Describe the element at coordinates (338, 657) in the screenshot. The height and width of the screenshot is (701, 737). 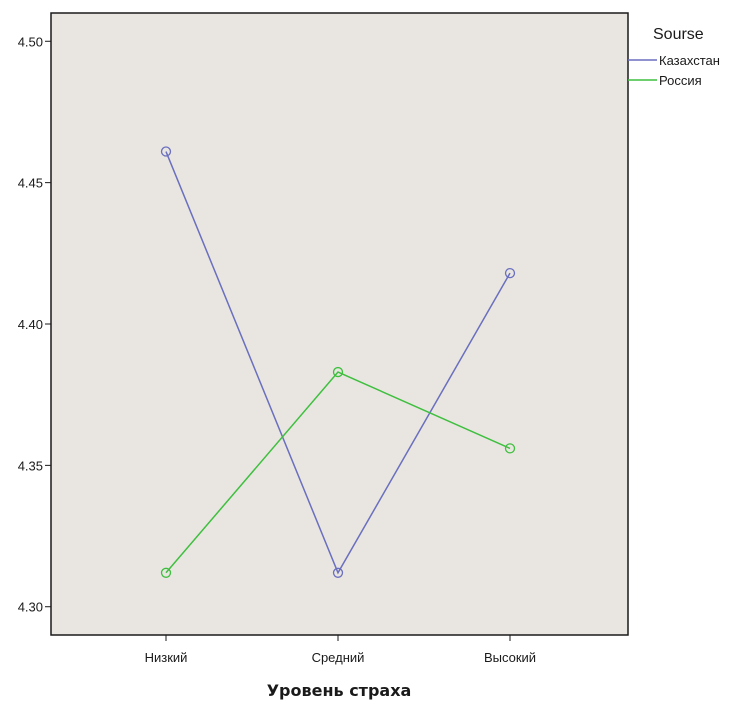
I see `x-tick-label: Средний` at that location.